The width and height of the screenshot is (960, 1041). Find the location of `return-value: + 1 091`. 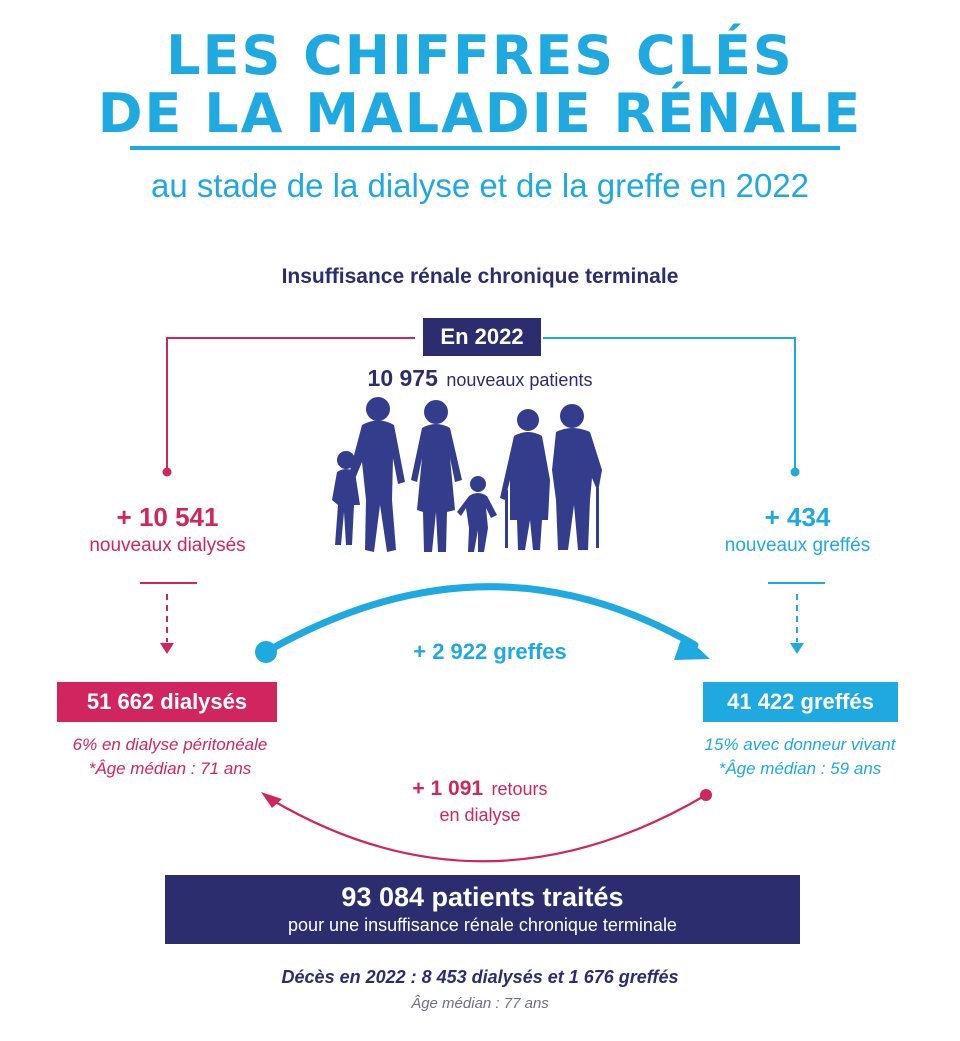

return-value: + 1 091 is located at coordinates (448, 788).